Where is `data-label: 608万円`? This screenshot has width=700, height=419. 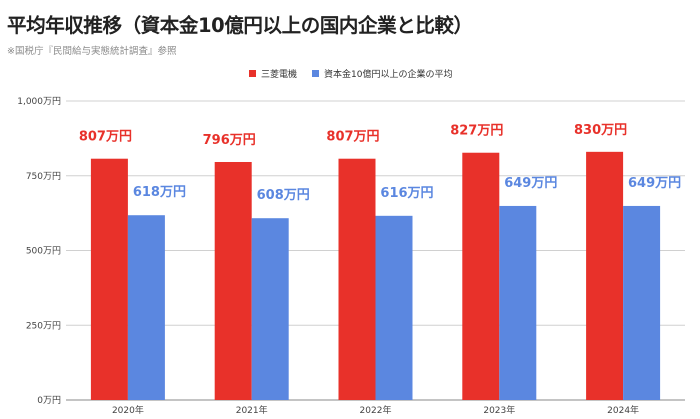
data-label: 608万円 is located at coordinates (283, 195).